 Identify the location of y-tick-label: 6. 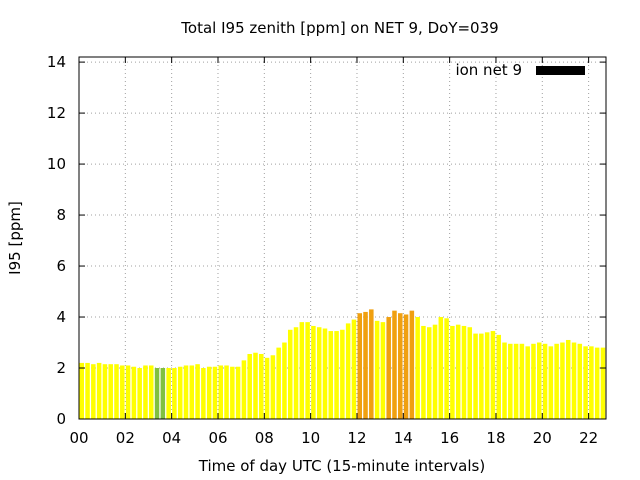
(61, 266).